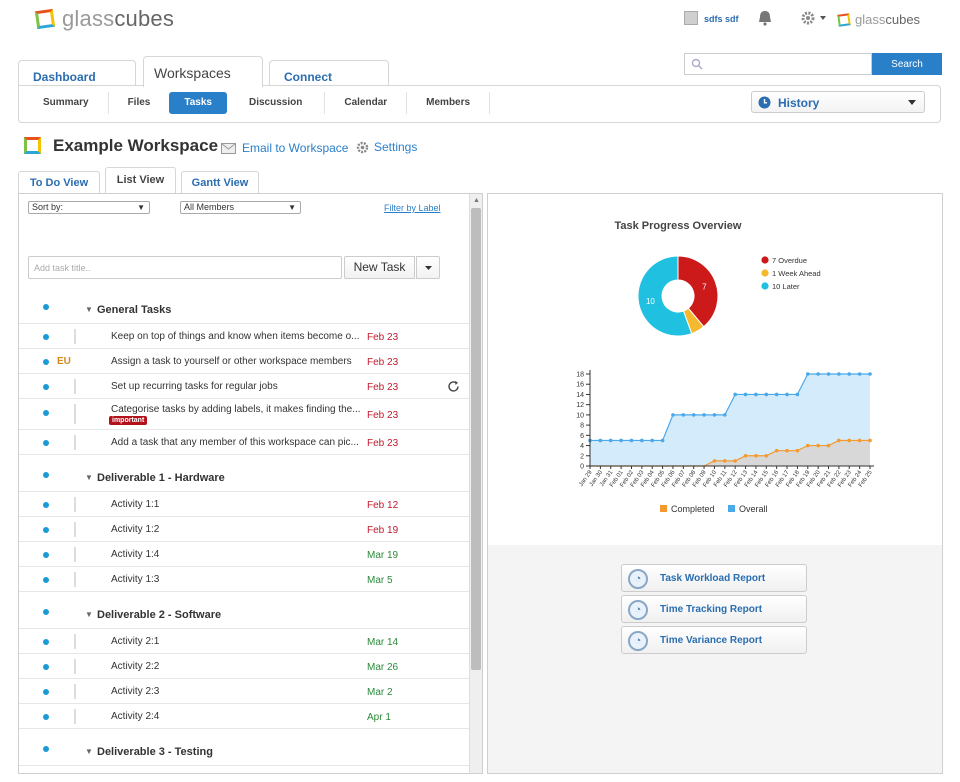 This screenshot has height=782, width=960. I want to click on new-task-title-input: Add task title.., so click(185, 267).